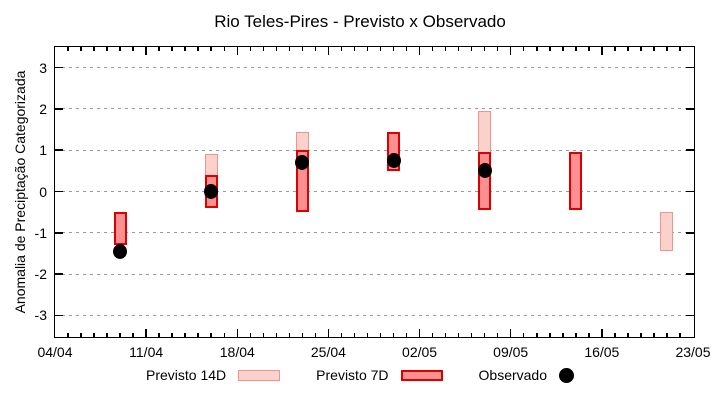 The height and width of the screenshot is (400, 720). I want to click on gridline-y0, so click(374, 191).